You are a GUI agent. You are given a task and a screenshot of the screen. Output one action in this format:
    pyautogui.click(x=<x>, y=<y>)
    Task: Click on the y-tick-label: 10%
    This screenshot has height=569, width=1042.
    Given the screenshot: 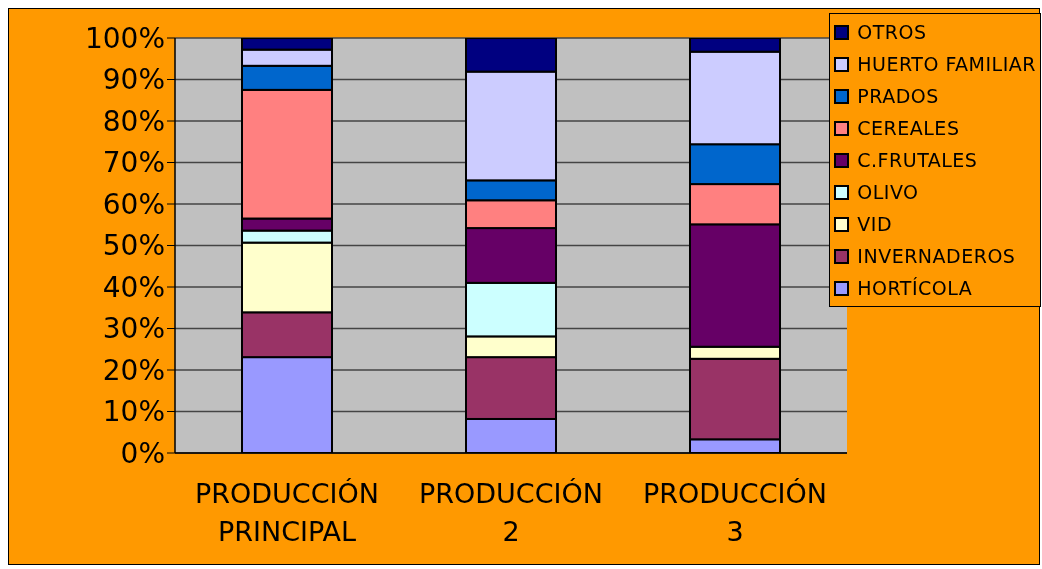 What is the action you would take?
    pyautogui.click(x=133, y=412)
    